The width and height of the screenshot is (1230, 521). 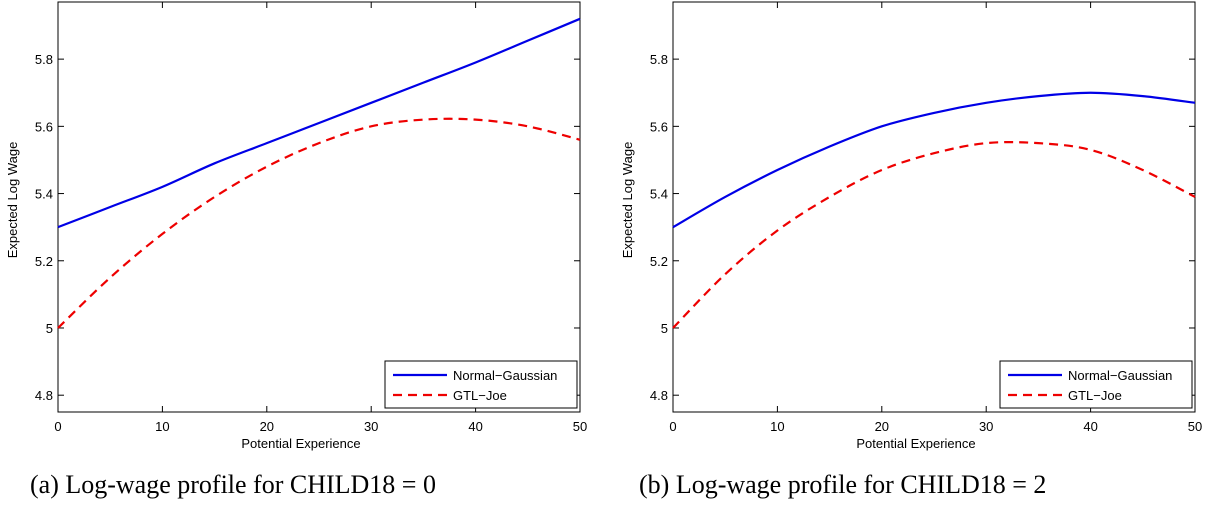 I want to click on x-tick-label-b-5: 50, so click(x=1195, y=426).